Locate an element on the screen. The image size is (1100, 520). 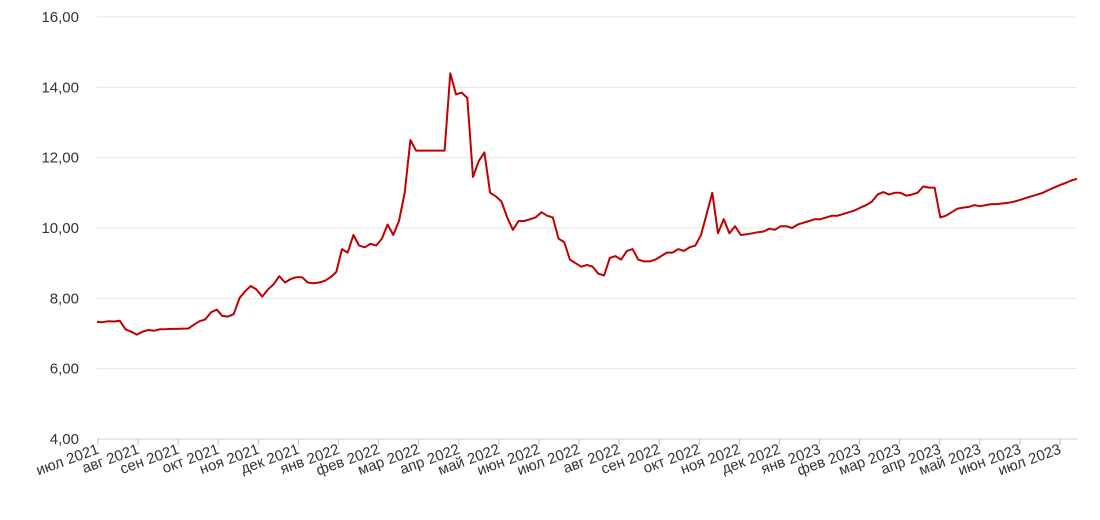
y-tick-label: 6,00 is located at coordinates (64, 369).